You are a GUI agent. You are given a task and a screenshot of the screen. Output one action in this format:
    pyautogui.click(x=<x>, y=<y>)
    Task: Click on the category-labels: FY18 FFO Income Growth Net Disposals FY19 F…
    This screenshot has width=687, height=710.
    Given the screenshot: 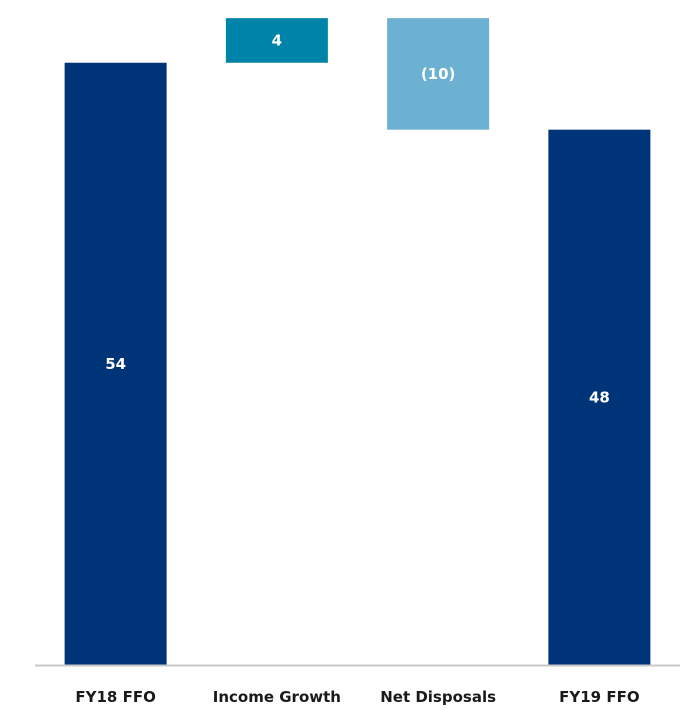 What is the action you would take?
    pyautogui.click(x=357, y=697)
    